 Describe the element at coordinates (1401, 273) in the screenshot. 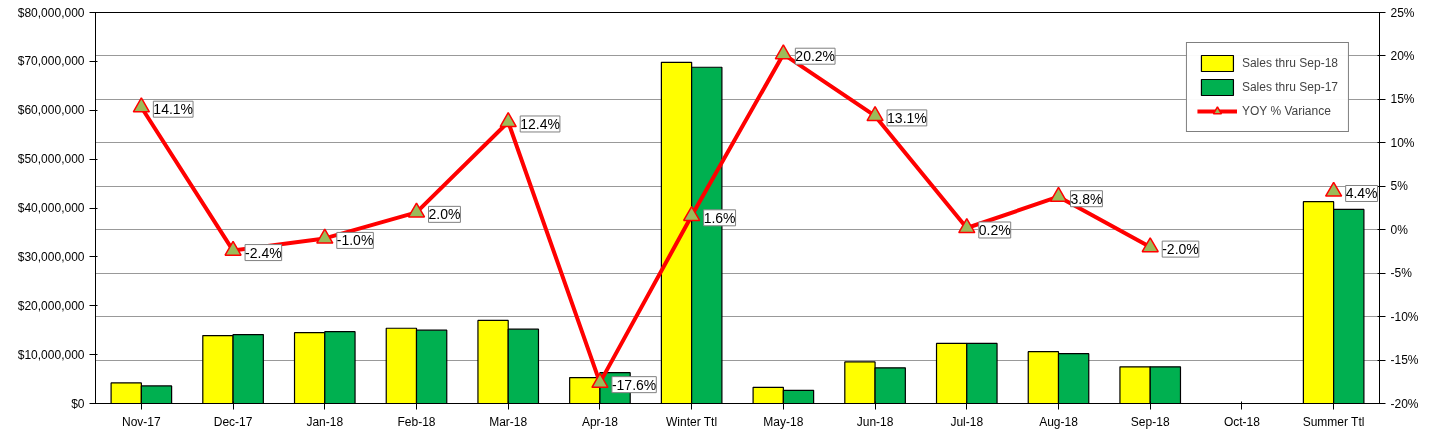

I see `y2-tick-label: -5%` at that location.